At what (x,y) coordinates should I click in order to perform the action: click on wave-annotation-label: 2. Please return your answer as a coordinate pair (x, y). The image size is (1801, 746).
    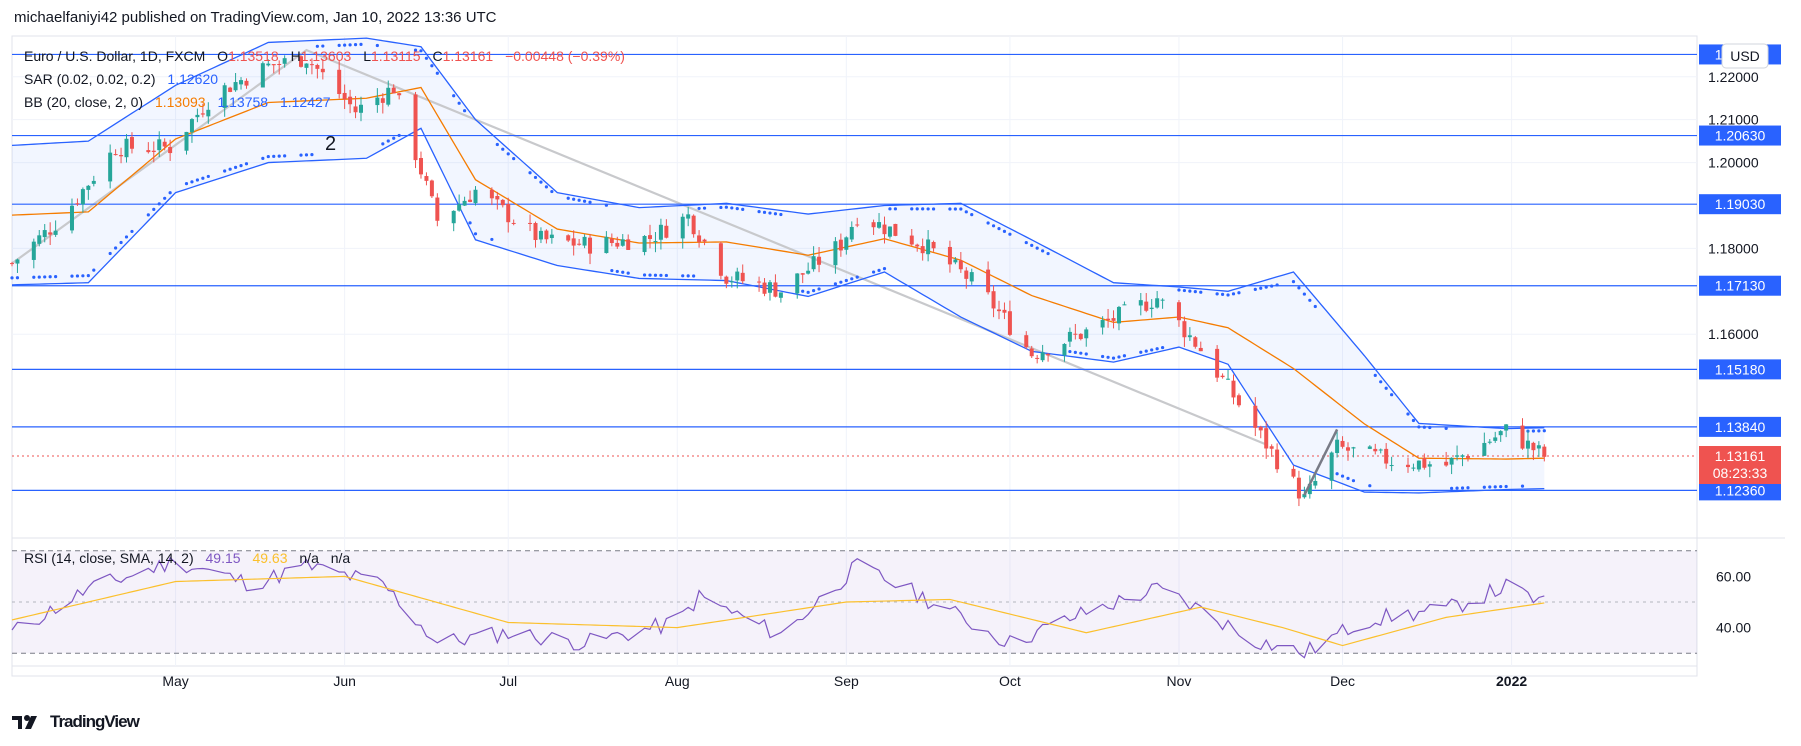
    Looking at the image, I should click on (330, 144).